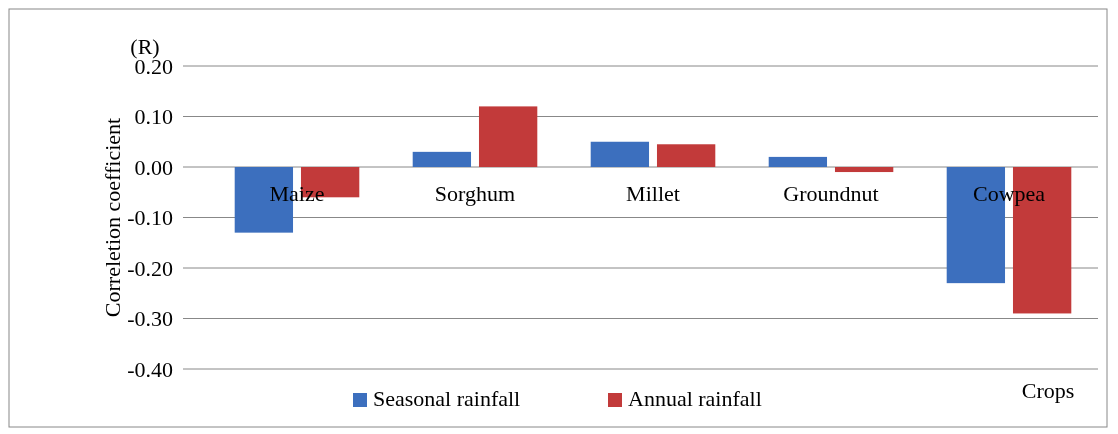 This screenshot has height=434, width=1118. I want to click on legend-label: Annual rainfall, so click(695, 398).